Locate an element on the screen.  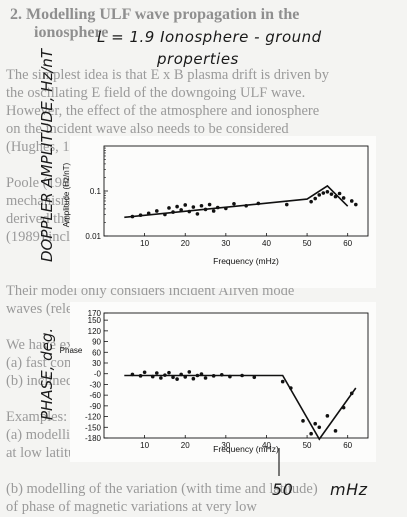
phase-x-tick-label: 20 is located at coordinates (185, 445).